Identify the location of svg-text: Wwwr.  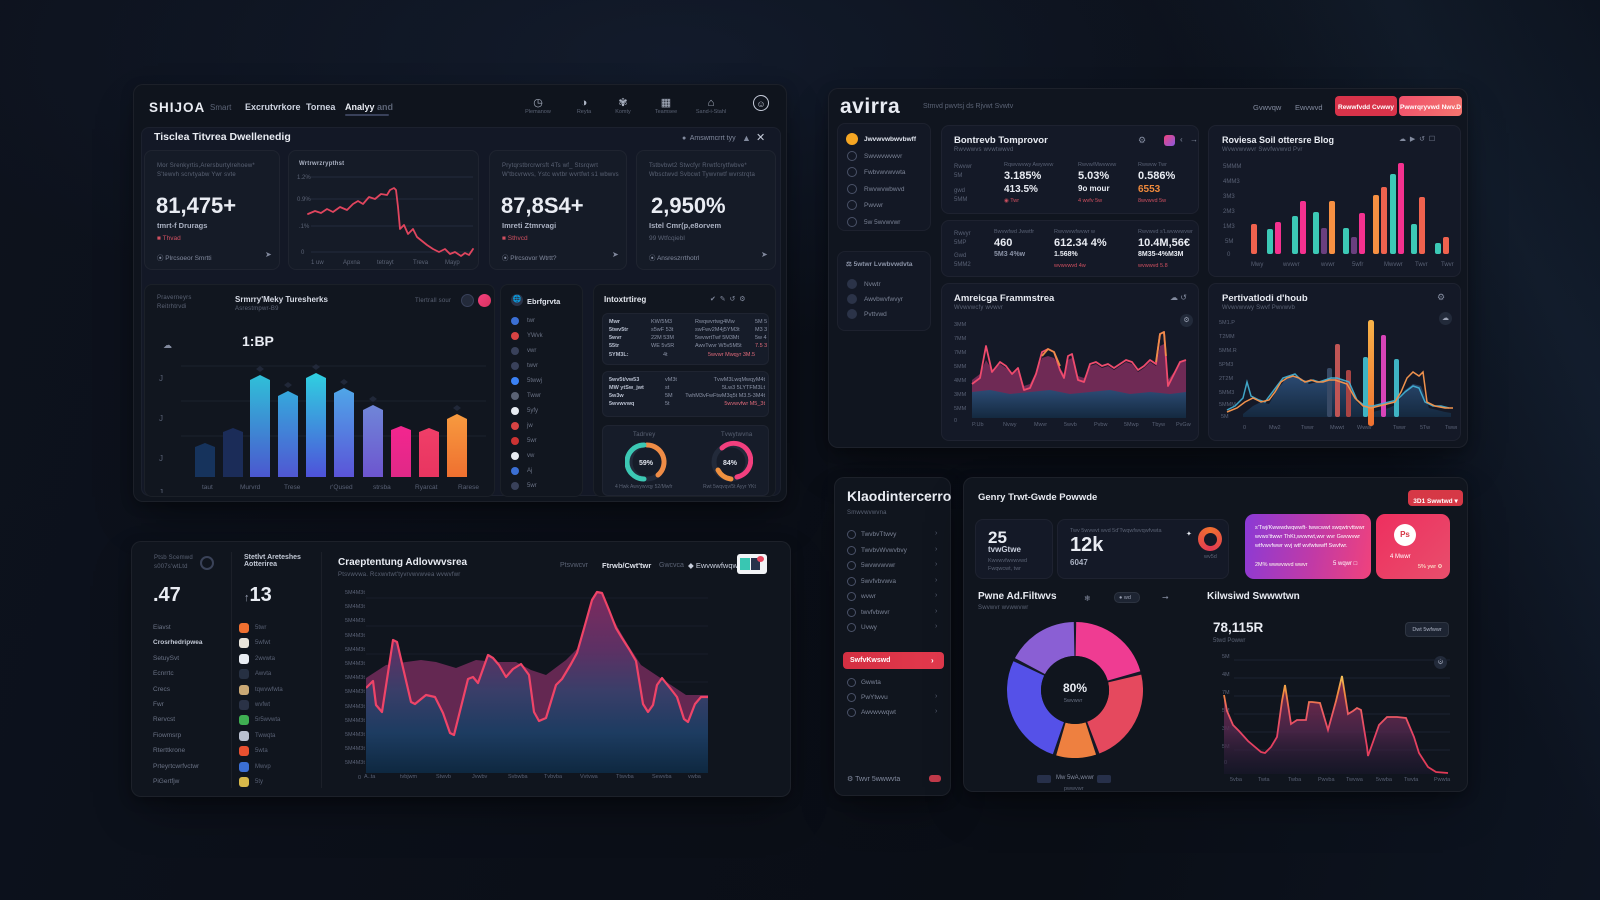
(1364, 428).